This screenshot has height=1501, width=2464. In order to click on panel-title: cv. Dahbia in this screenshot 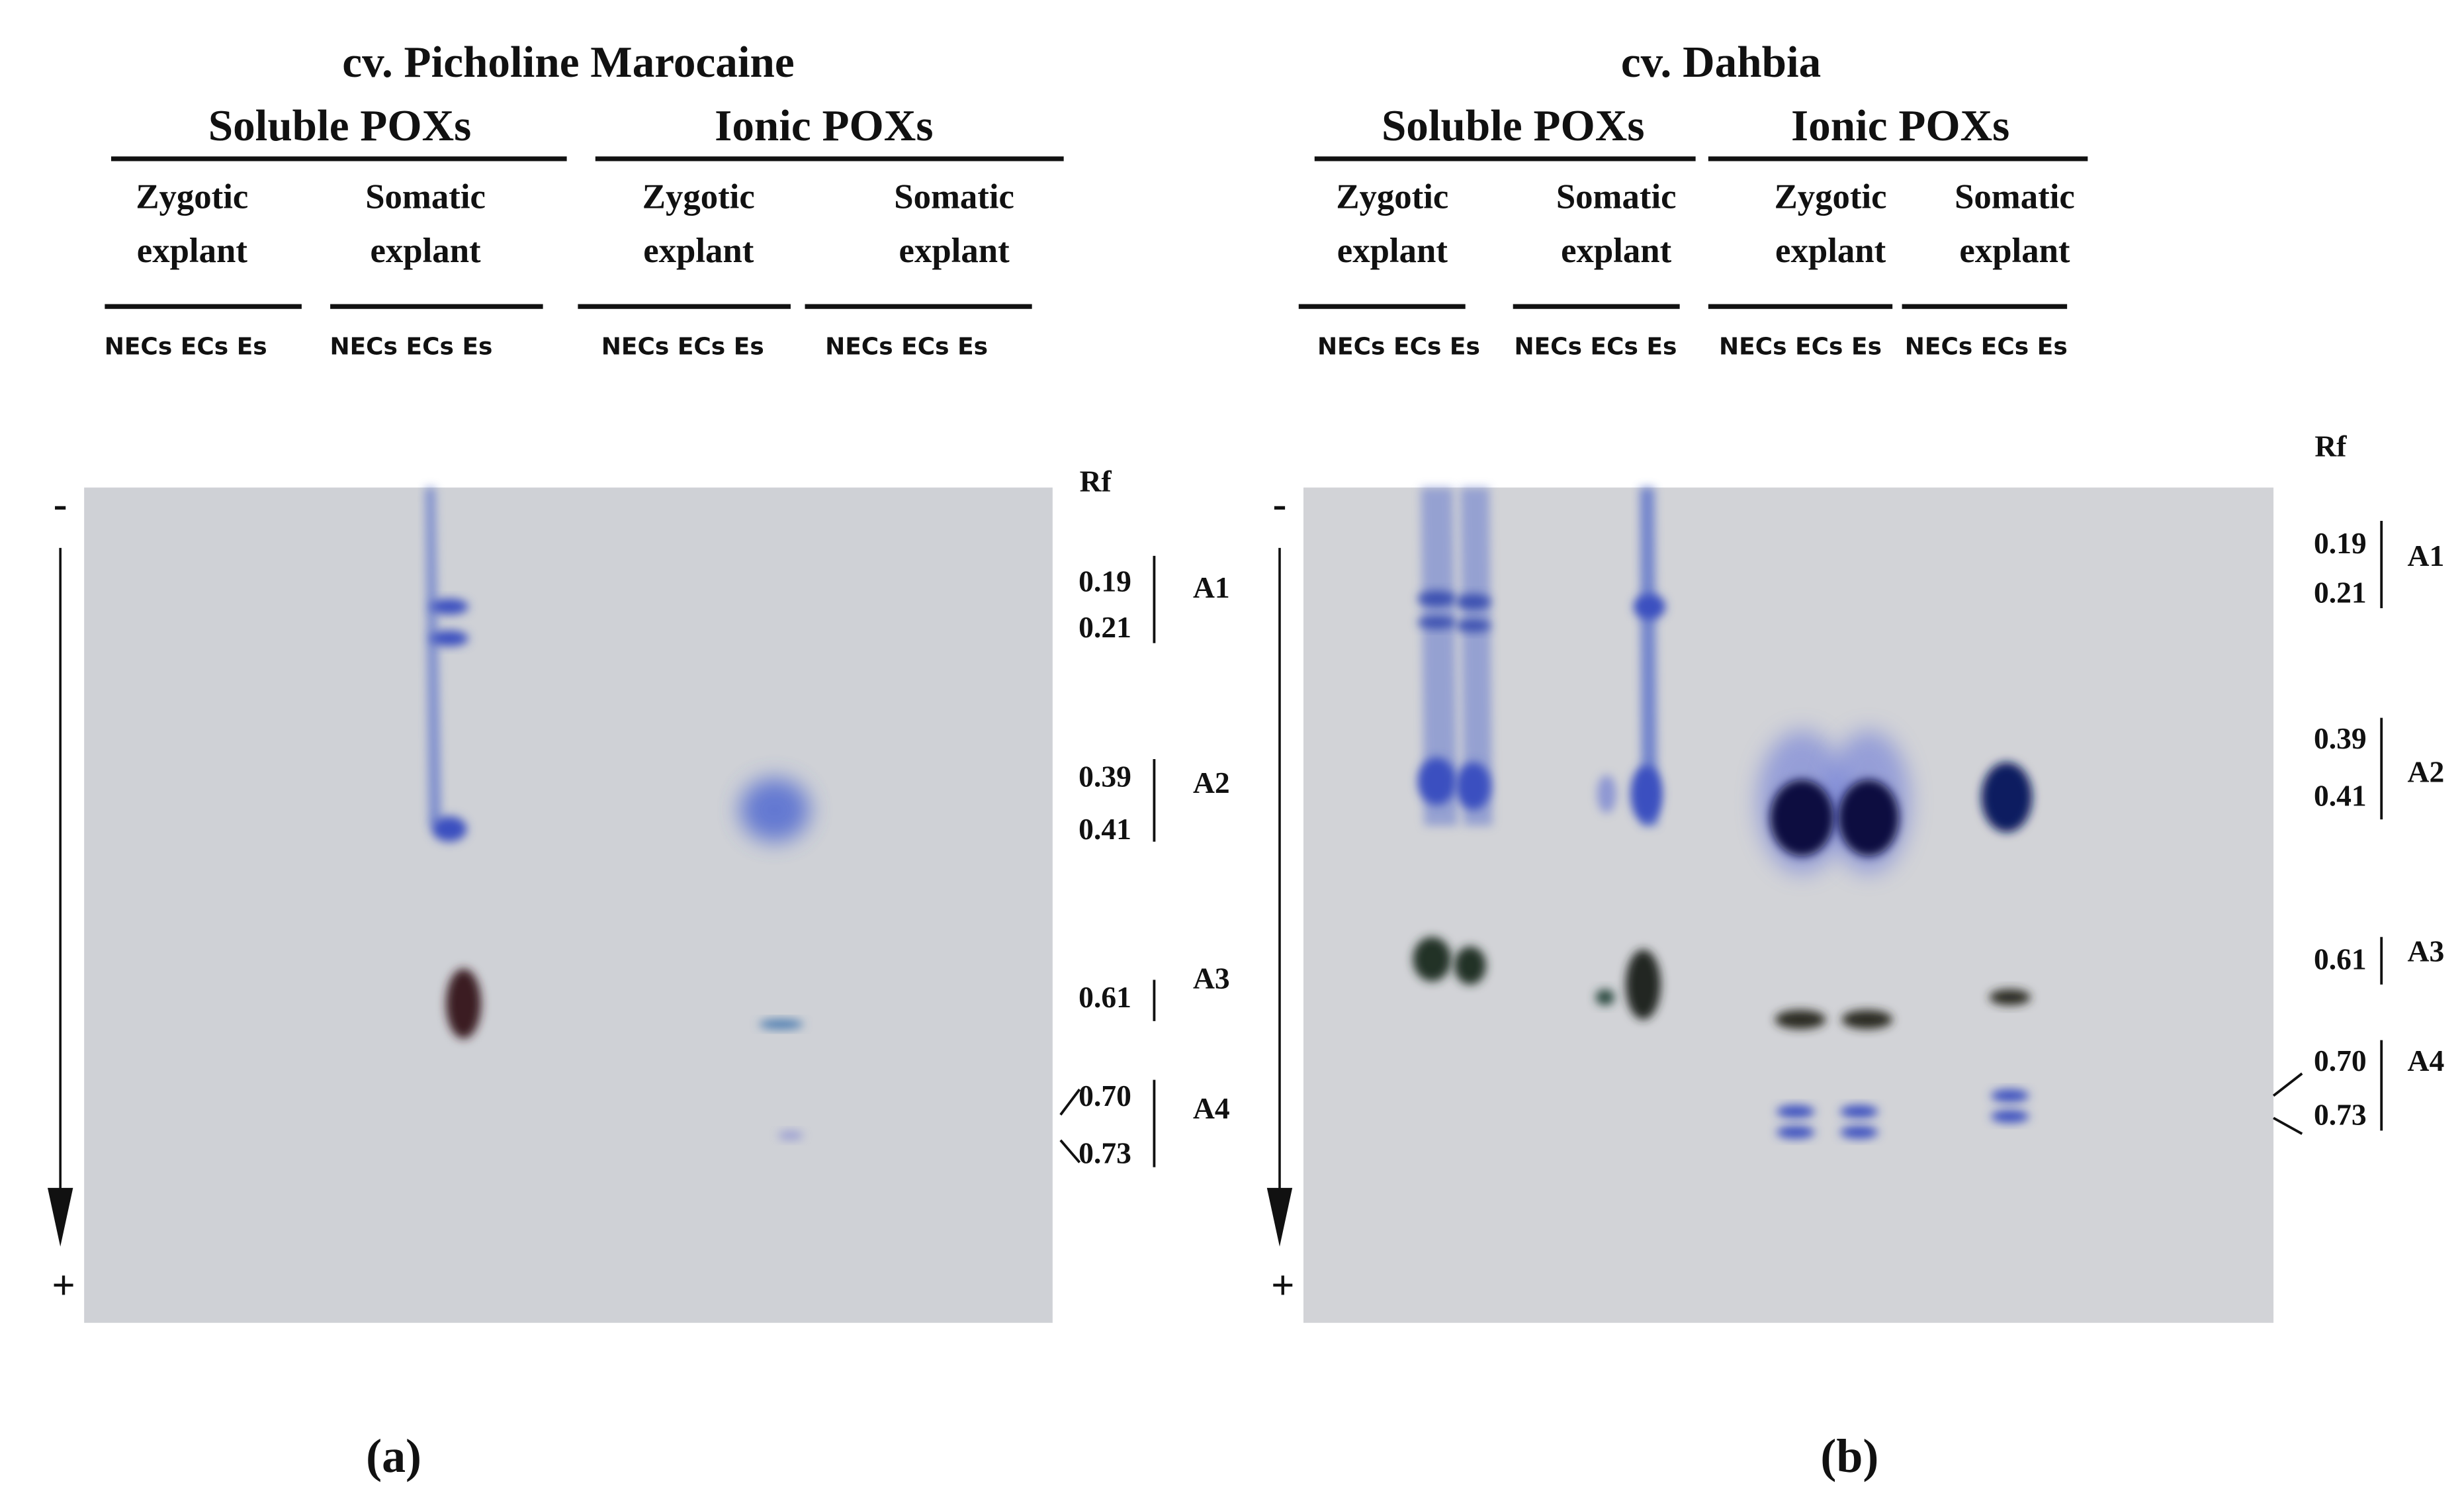, I will do `click(1721, 62)`.